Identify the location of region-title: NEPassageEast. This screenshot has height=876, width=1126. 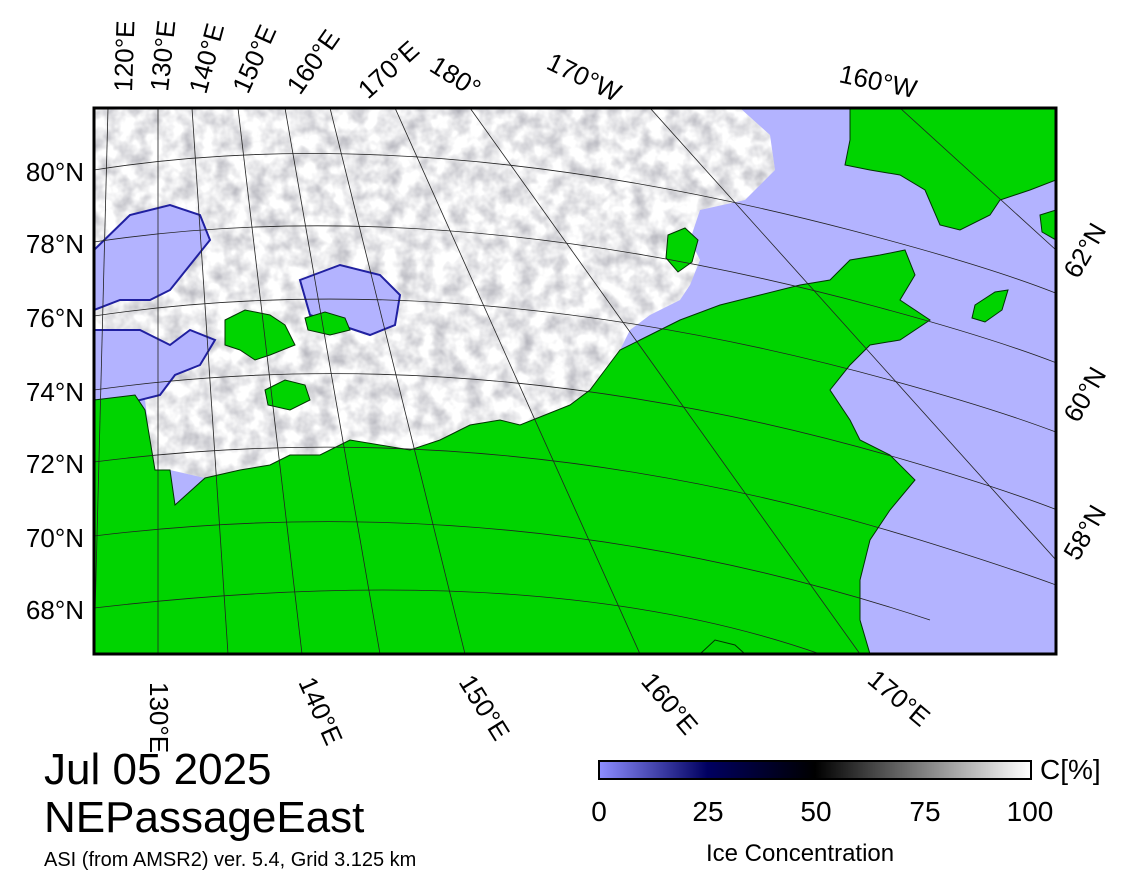
(204, 817).